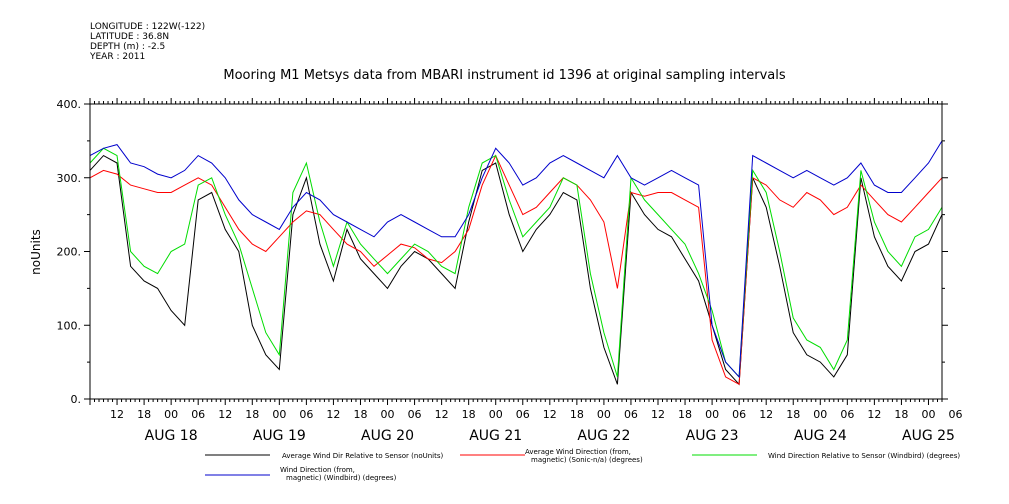 The height and width of the screenshot is (504, 1009). I want to click on y-tick-label: 100., so click(69, 325).